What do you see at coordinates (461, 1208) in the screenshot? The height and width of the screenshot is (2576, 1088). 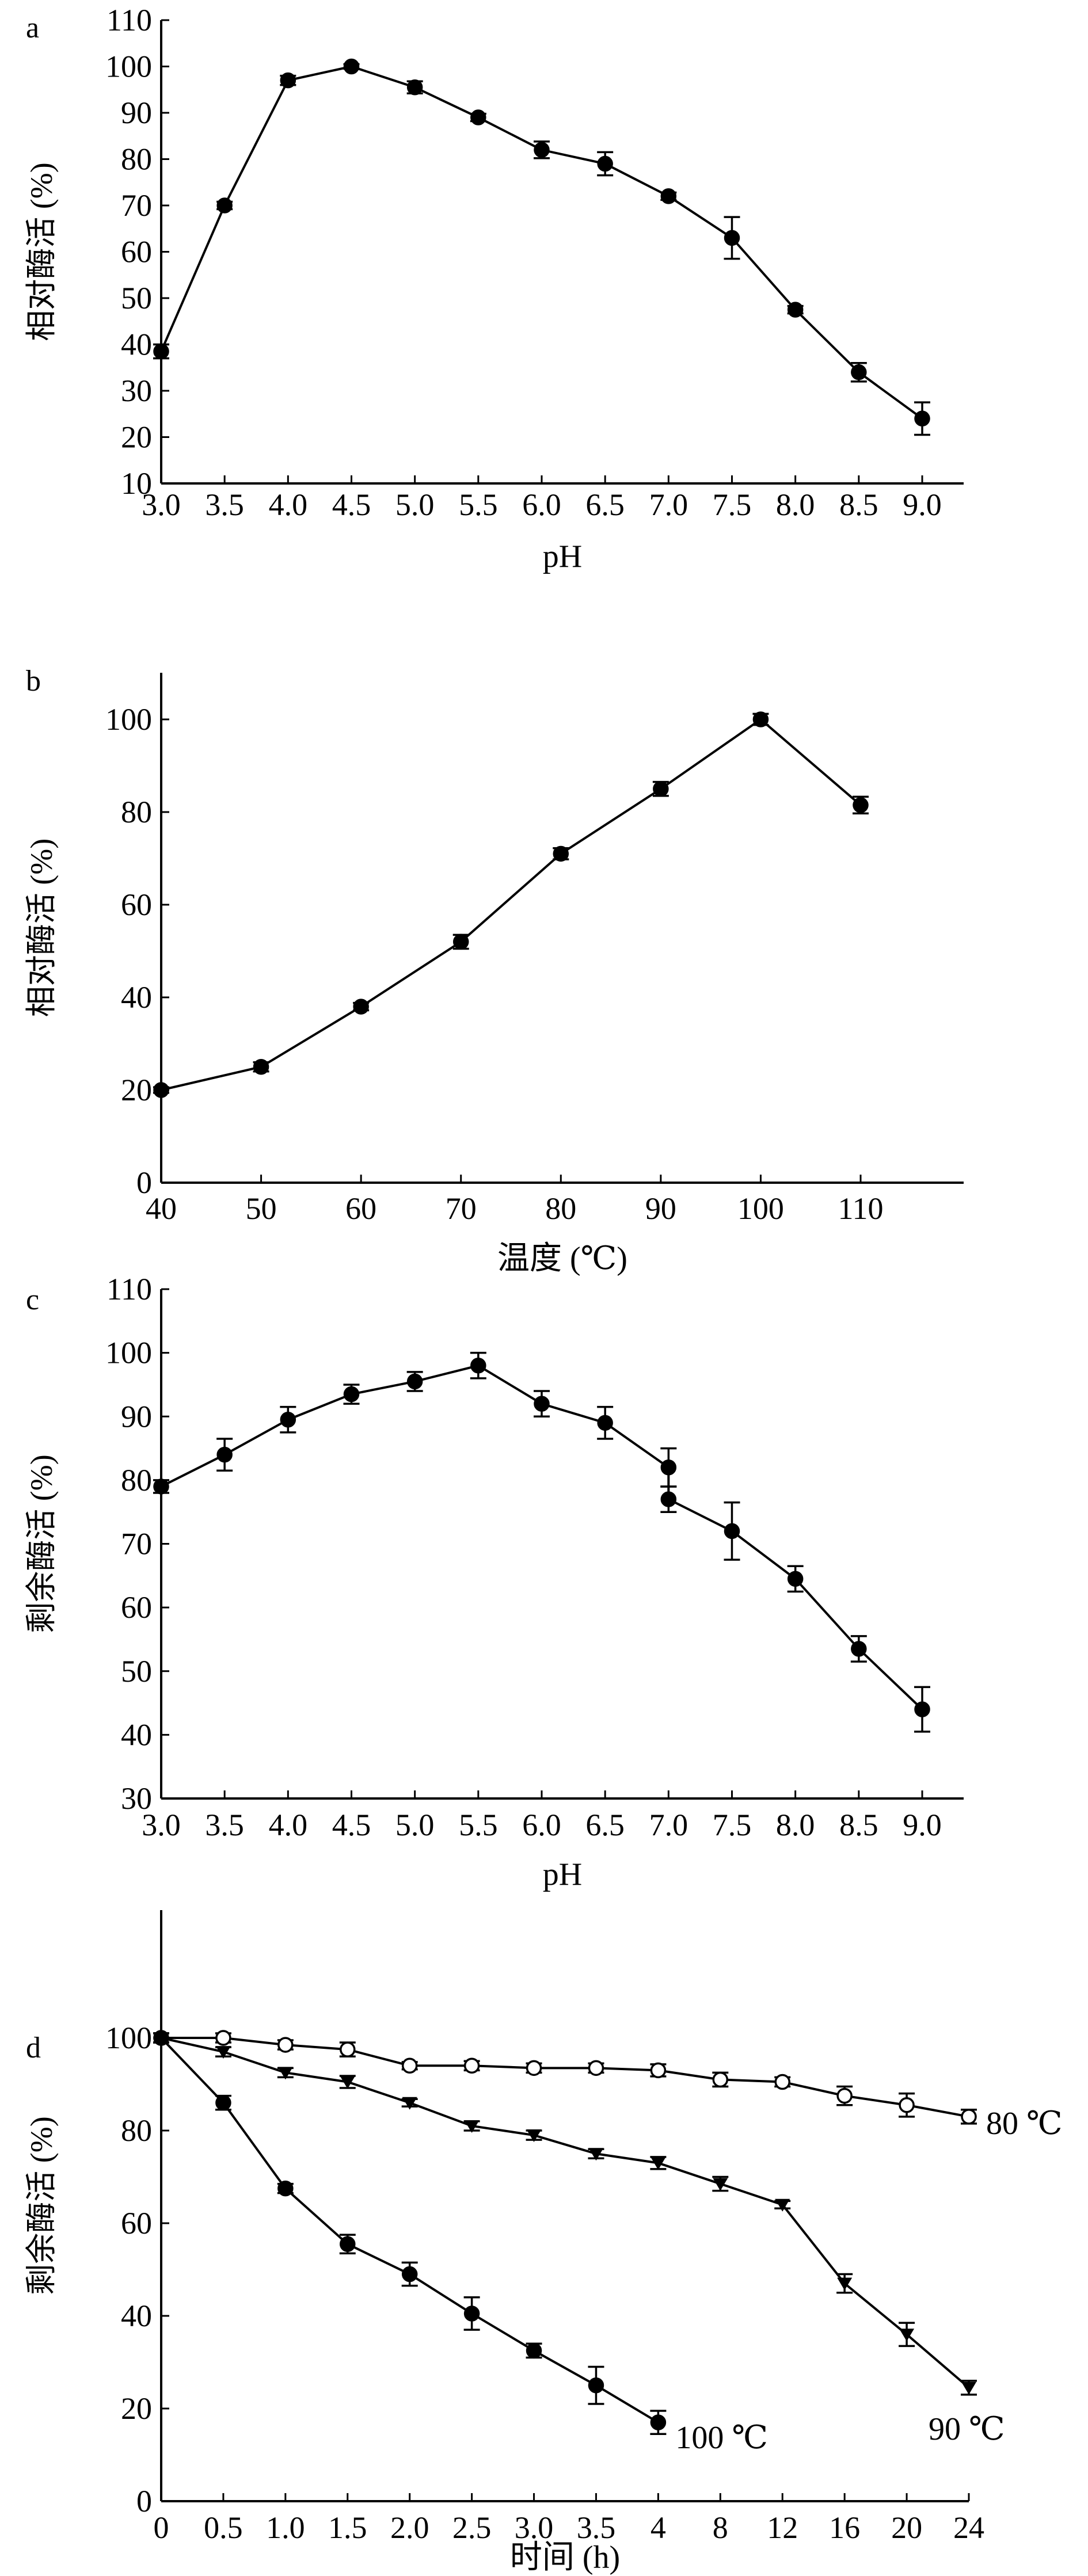 I see `x-tick-label: 70` at bounding box center [461, 1208].